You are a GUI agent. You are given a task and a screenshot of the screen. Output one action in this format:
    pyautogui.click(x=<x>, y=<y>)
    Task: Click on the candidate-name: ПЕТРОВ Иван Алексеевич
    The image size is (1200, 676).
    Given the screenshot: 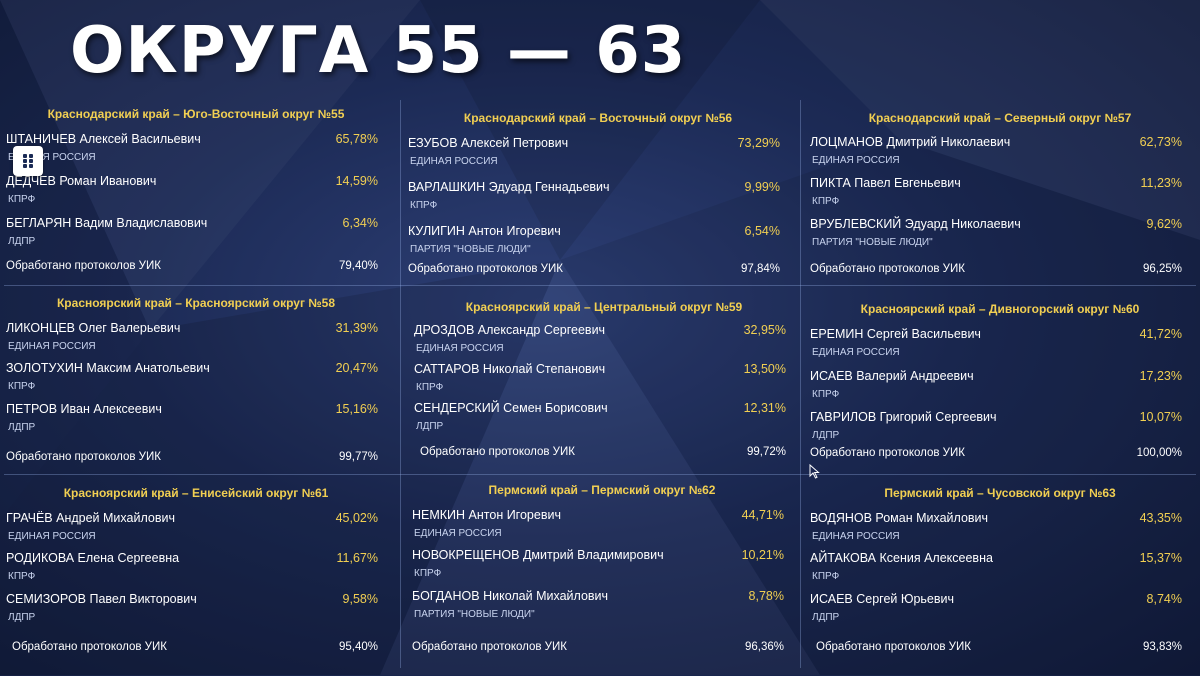 What is the action you would take?
    pyautogui.click(x=84, y=409)
    